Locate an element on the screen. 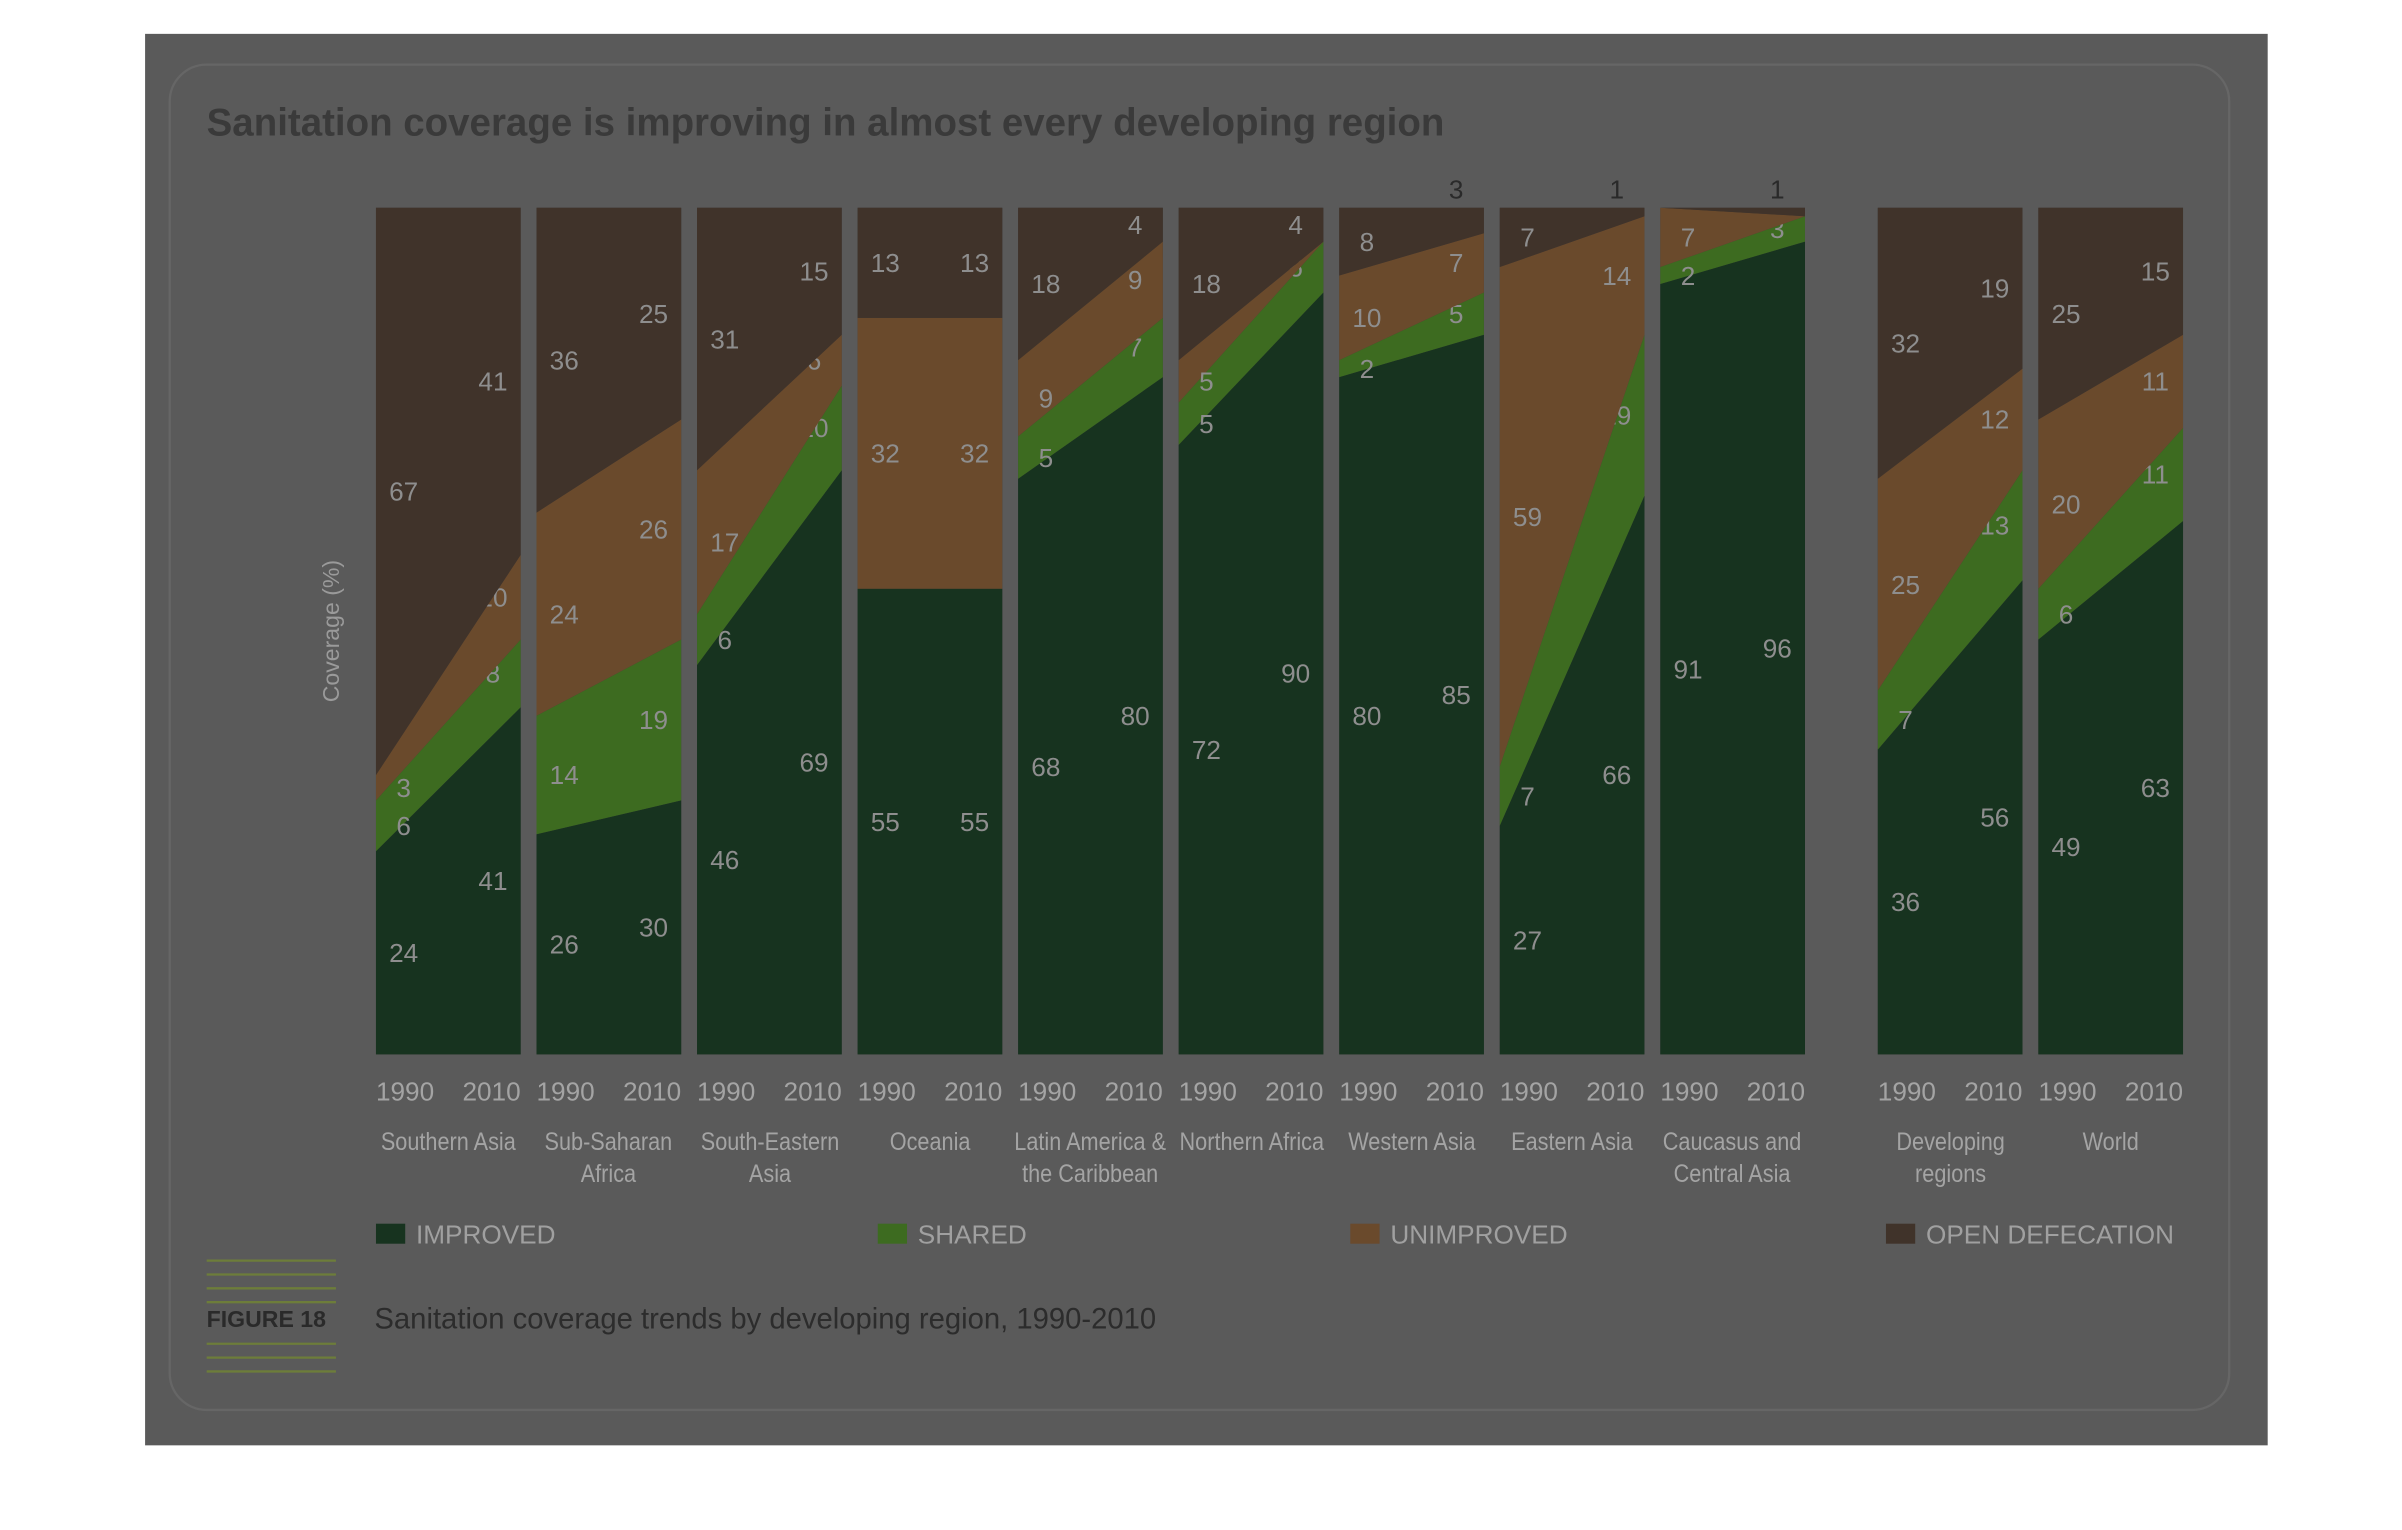  value-label: 55 is located at coordinates (885, 822).